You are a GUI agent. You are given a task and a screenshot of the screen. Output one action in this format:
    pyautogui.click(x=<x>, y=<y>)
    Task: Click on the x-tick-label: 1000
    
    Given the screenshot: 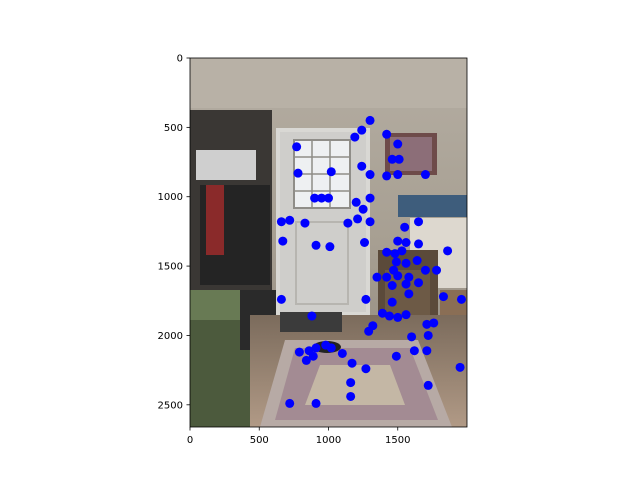 What is the action you would take?
    pyautogui.click(x=328, y=440)
    